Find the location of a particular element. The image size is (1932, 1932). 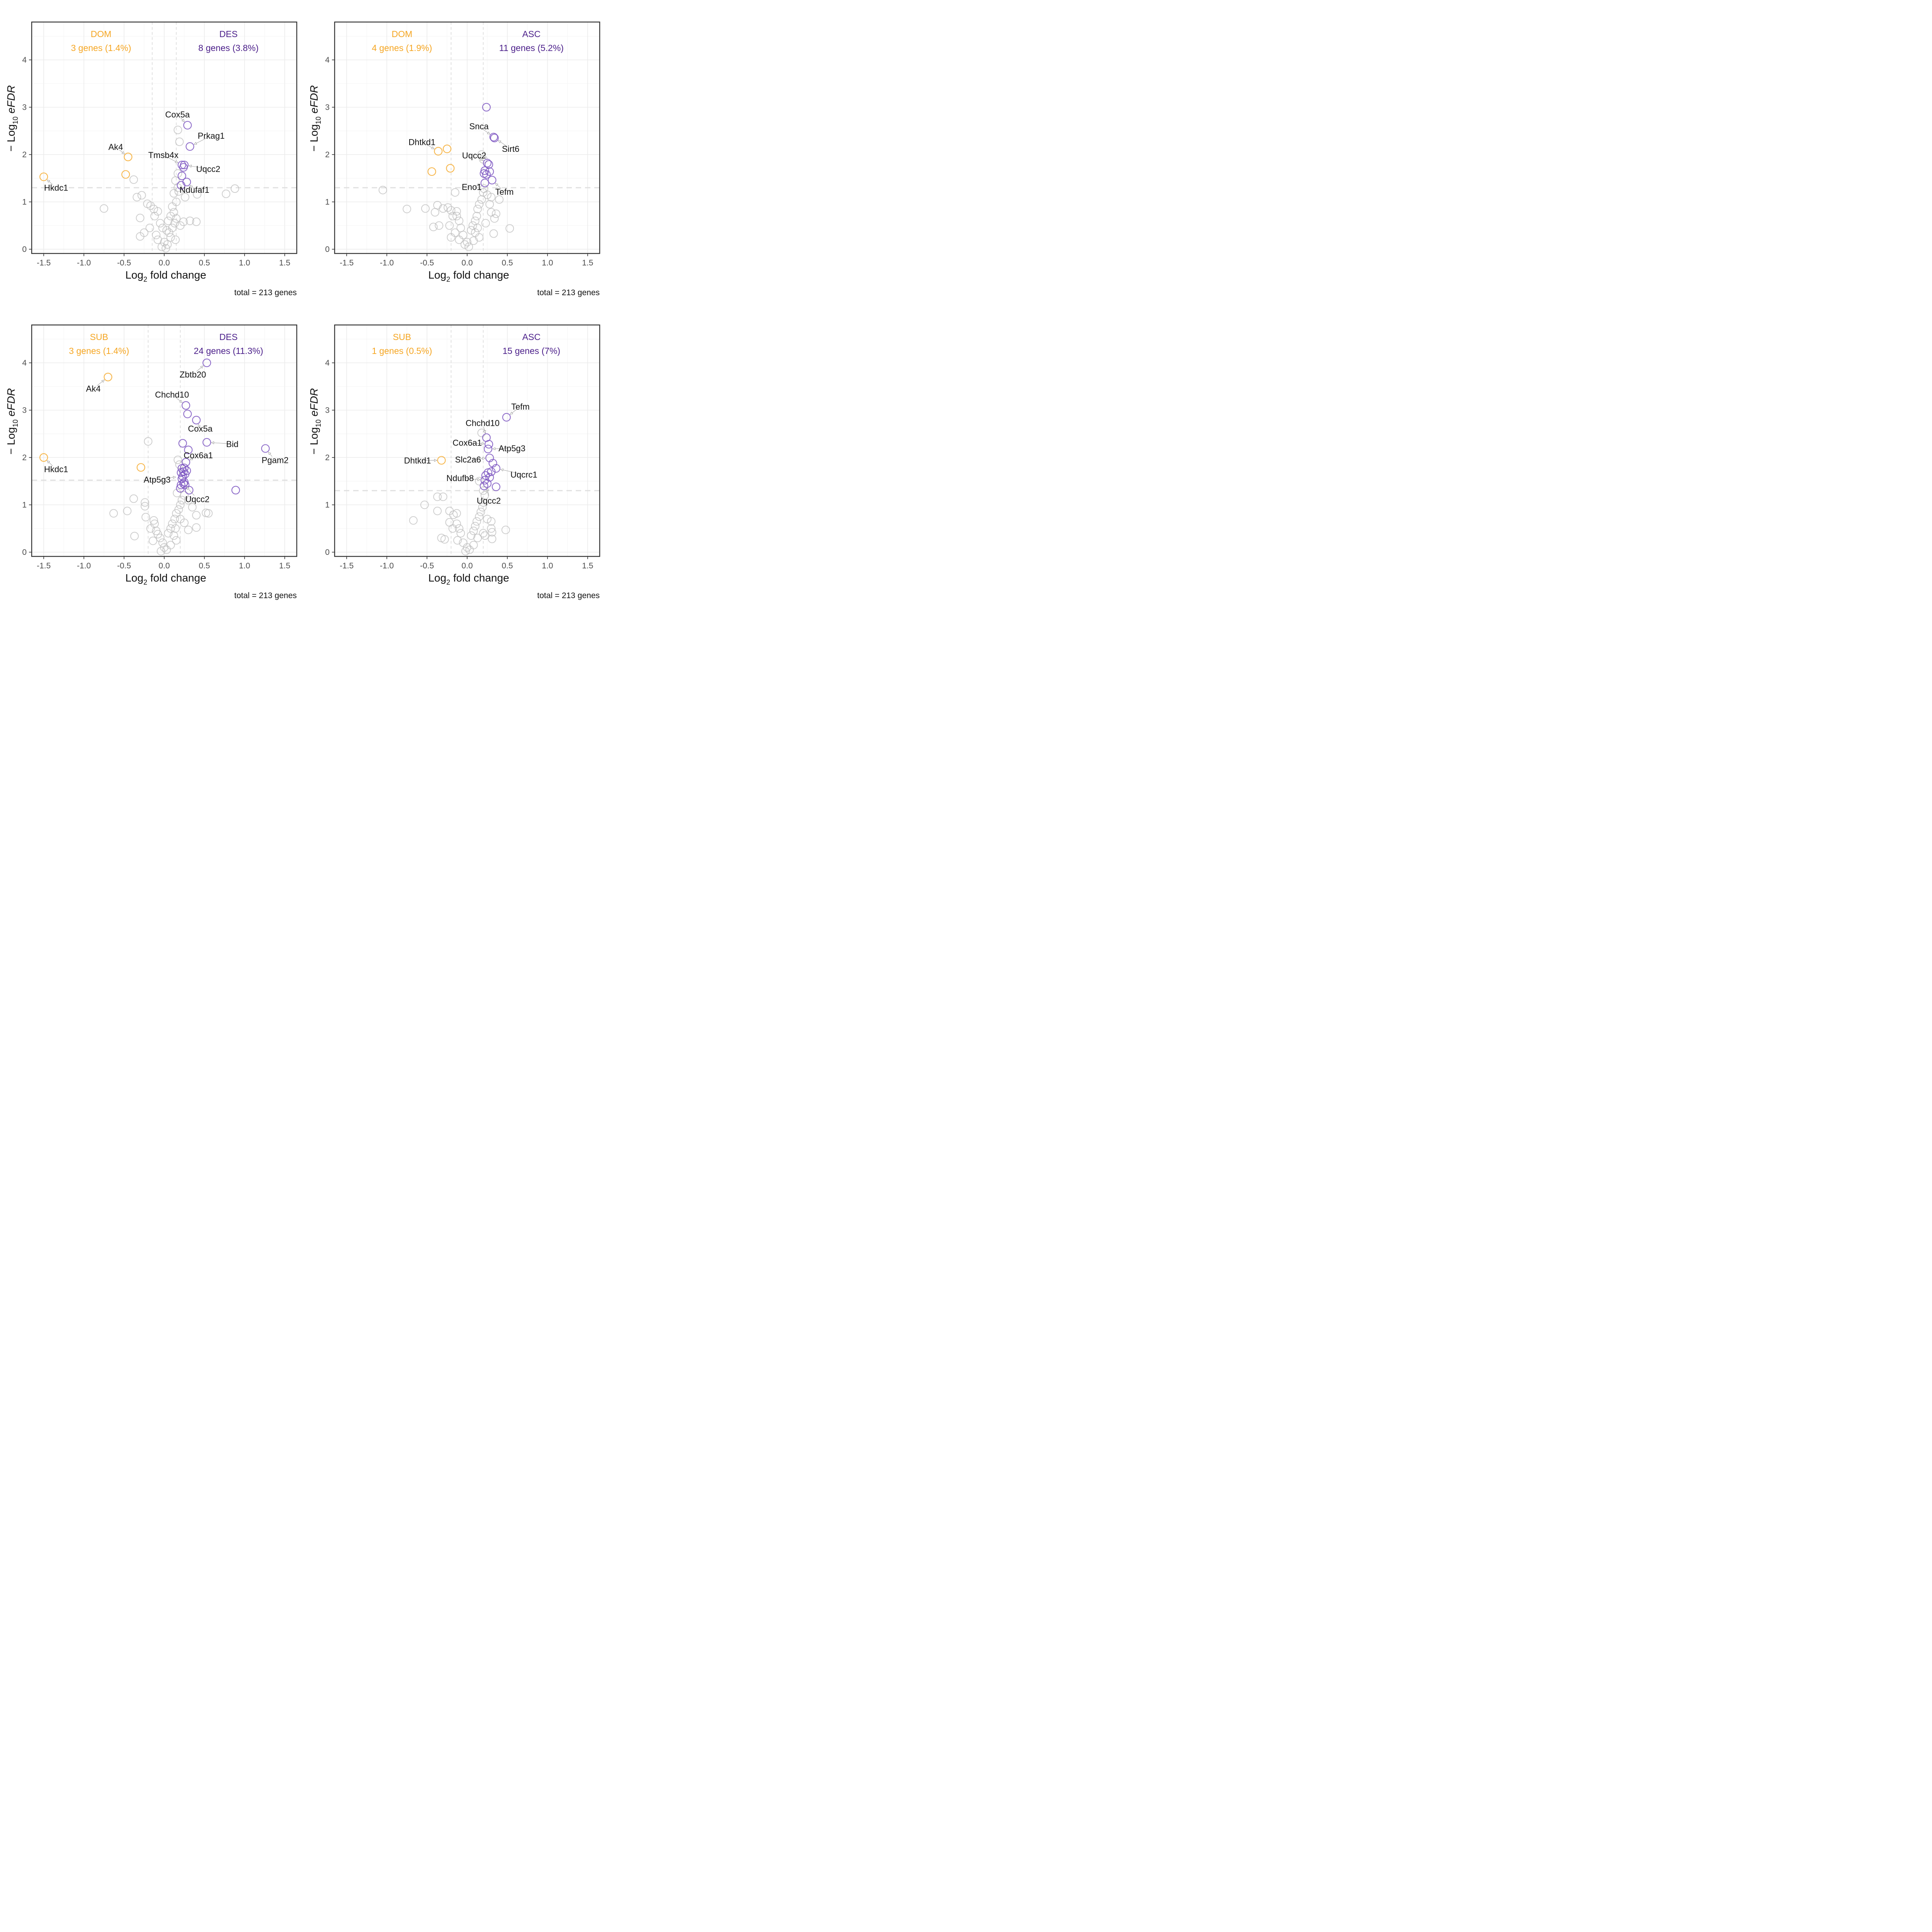

right-group-count: 15 genes (7%) is located at coordinates (532, 351).